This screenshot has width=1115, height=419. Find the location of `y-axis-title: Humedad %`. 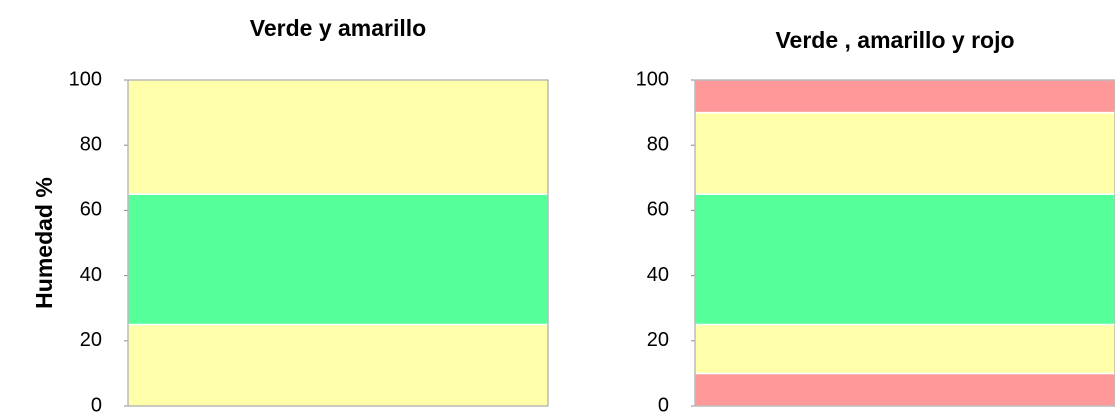

y-axis-title: Humedad % is located at coordinates (44, 243).